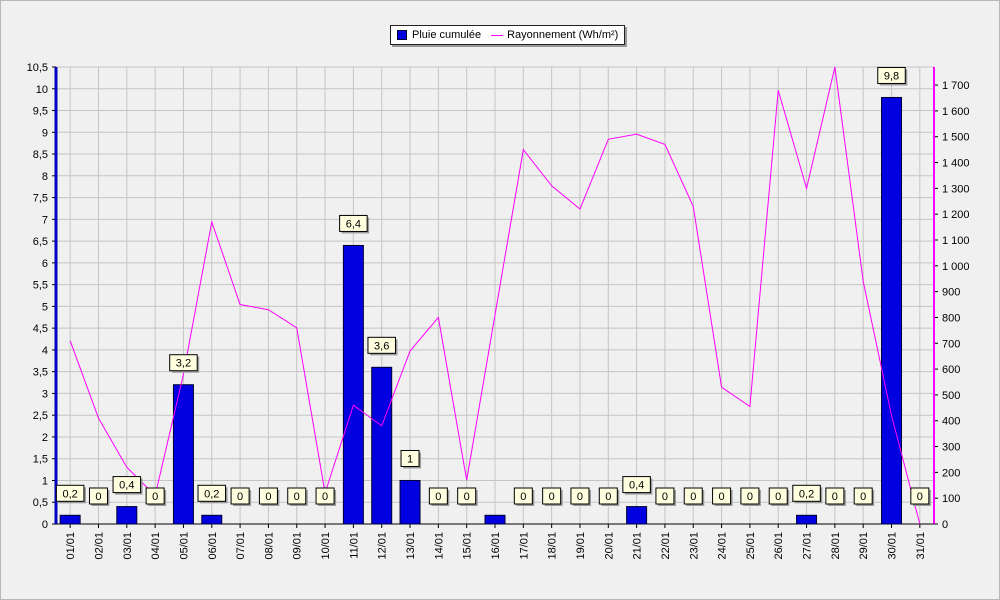  I want to click on left-tick-label: 3,5, so click(40, 373).